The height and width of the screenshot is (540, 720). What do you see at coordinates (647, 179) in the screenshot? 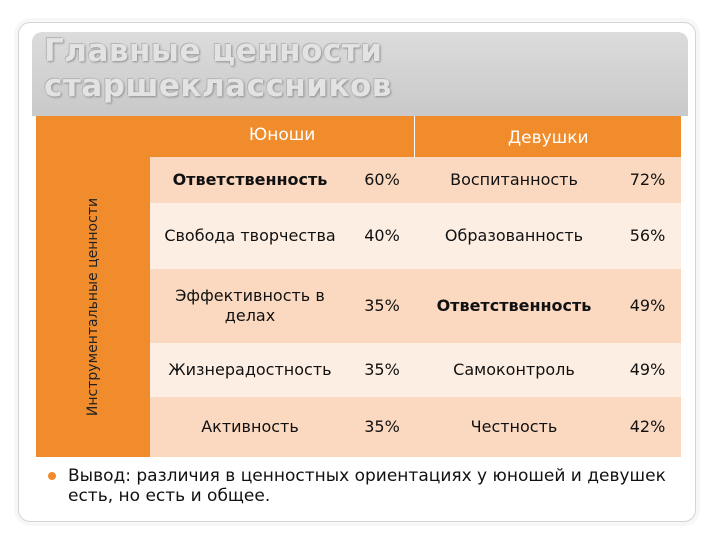
I see `girl-percent: 72%` at bounding box center [647, 179].